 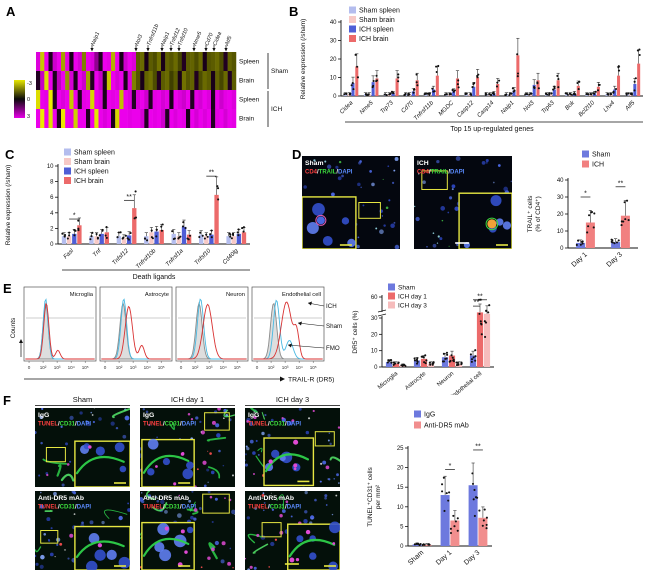 What do you see at coordinates (463, 203) in the screenshot?
I see `micrograph-image: ICH CD4/TRAIL/DAPI` at bounding box center [463, 203].